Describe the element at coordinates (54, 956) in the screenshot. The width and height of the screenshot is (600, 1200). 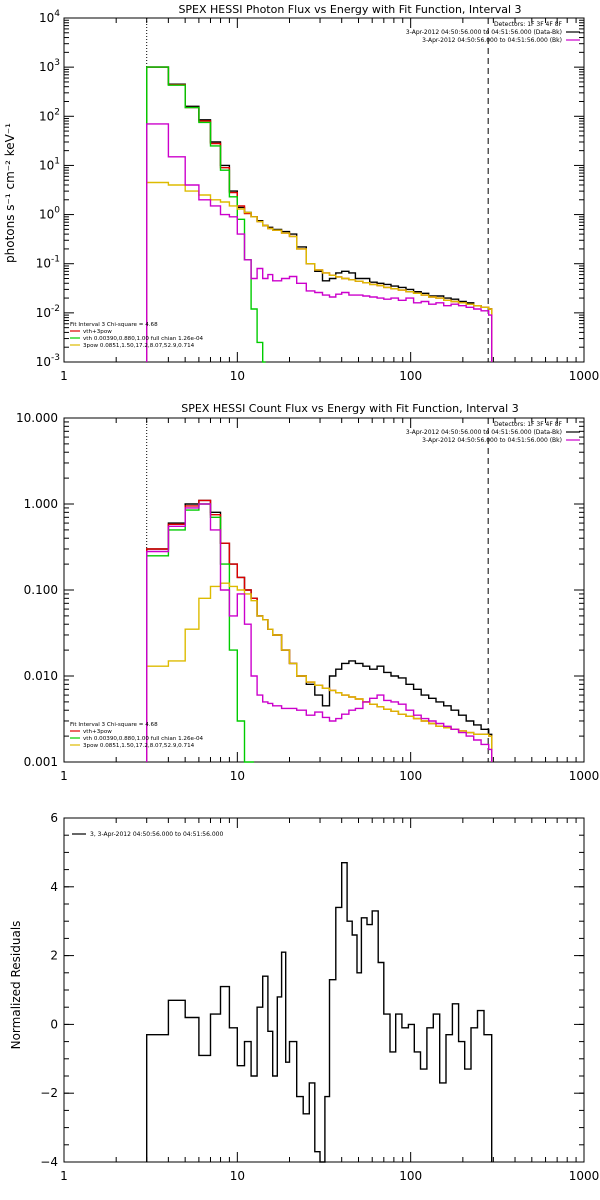
I see `y-tick-label: 2` at that location.